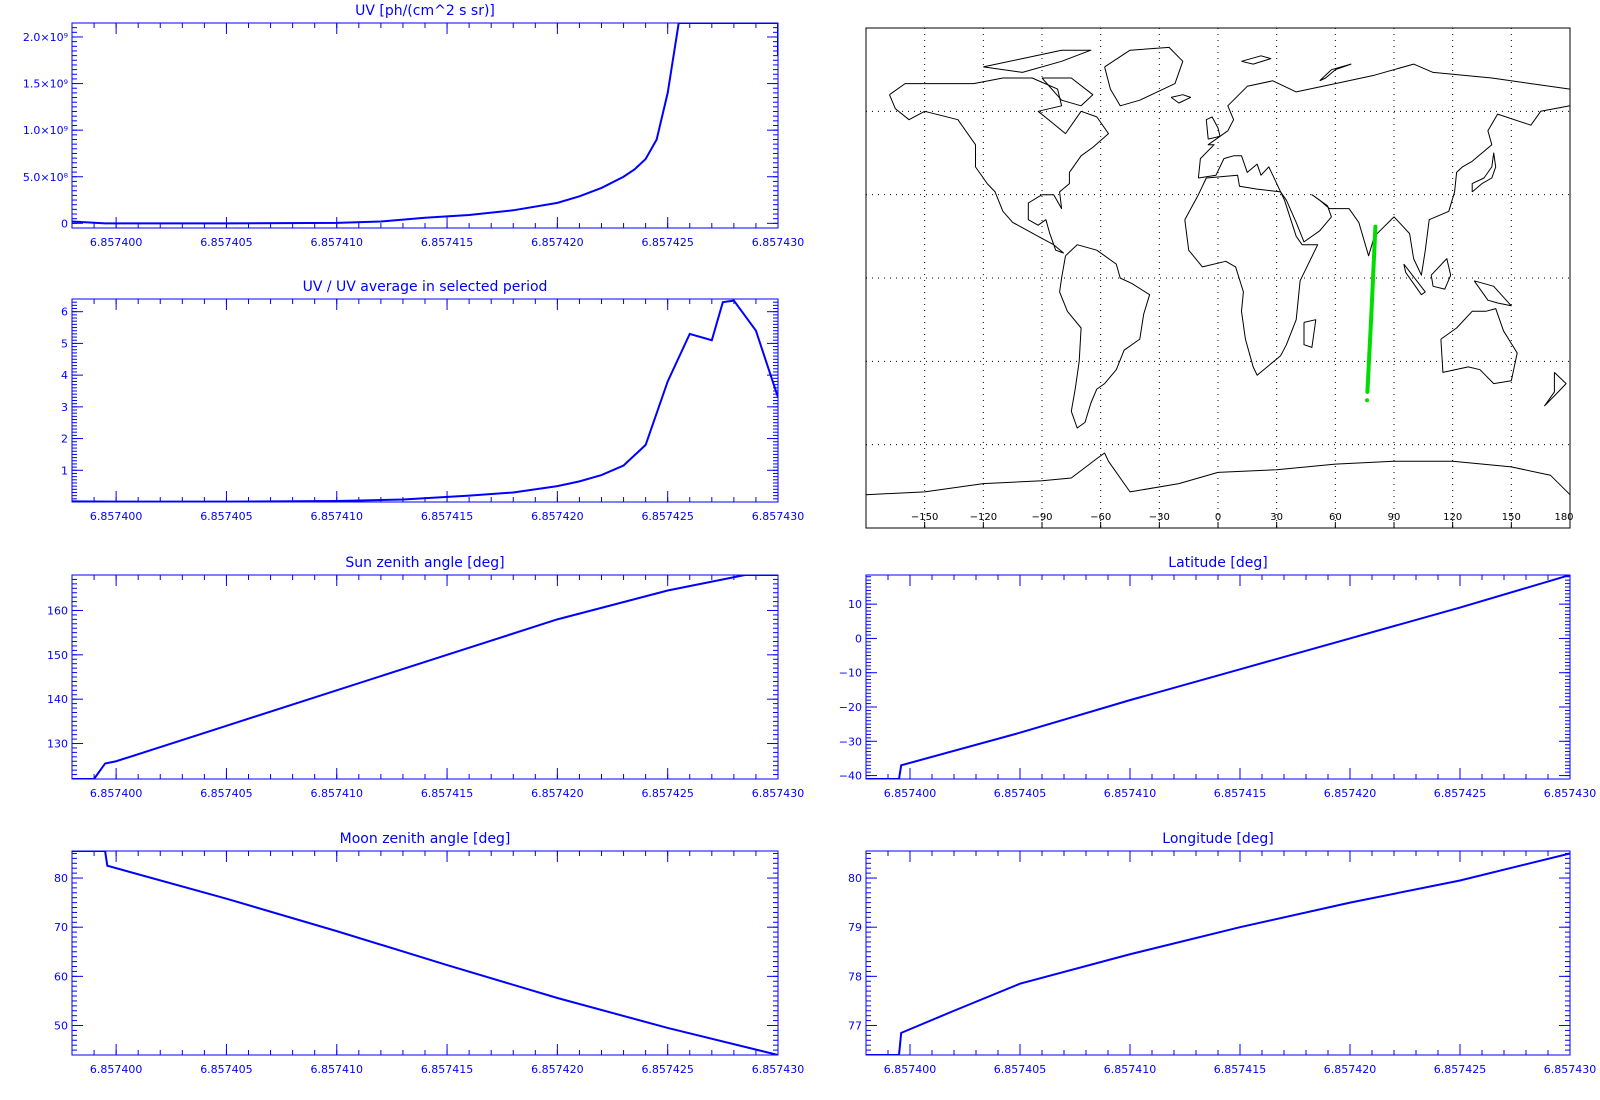 This screenshot has height=1100, width=1600. Describe the element at coordinates (1335, 517) in the screenshot. I see `map-x-tick-label: 60` at that location.